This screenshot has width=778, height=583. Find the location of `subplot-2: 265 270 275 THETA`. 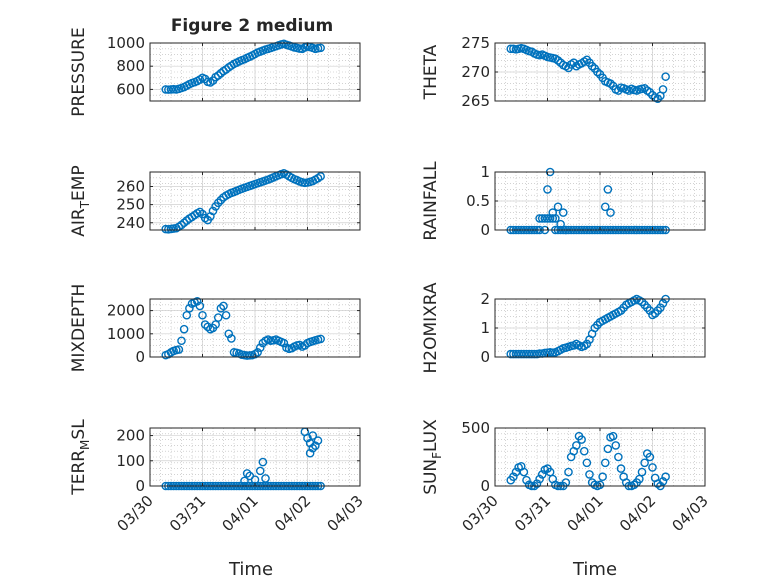

subplot-2: 265 270 275 THETA is located at coordinates (563, 72).